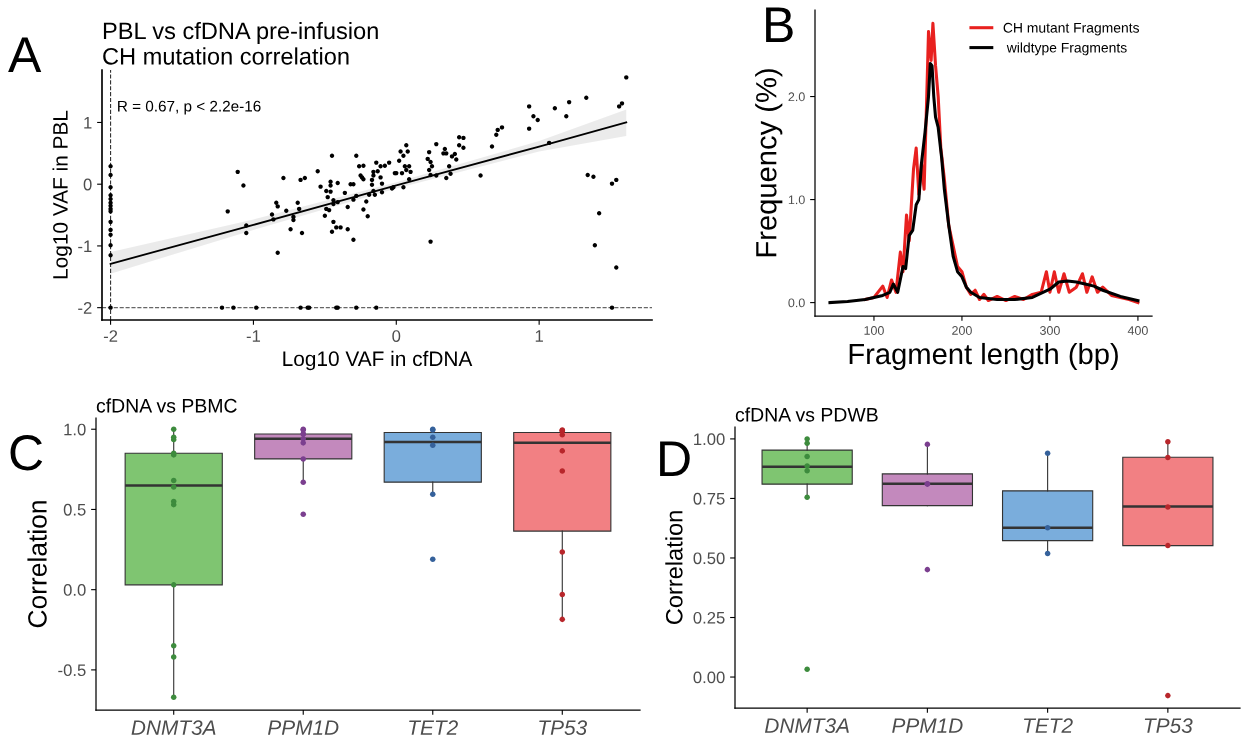  Describe the element at coordinates (675, 458) in the screenshot. I see `text: D` at that location.